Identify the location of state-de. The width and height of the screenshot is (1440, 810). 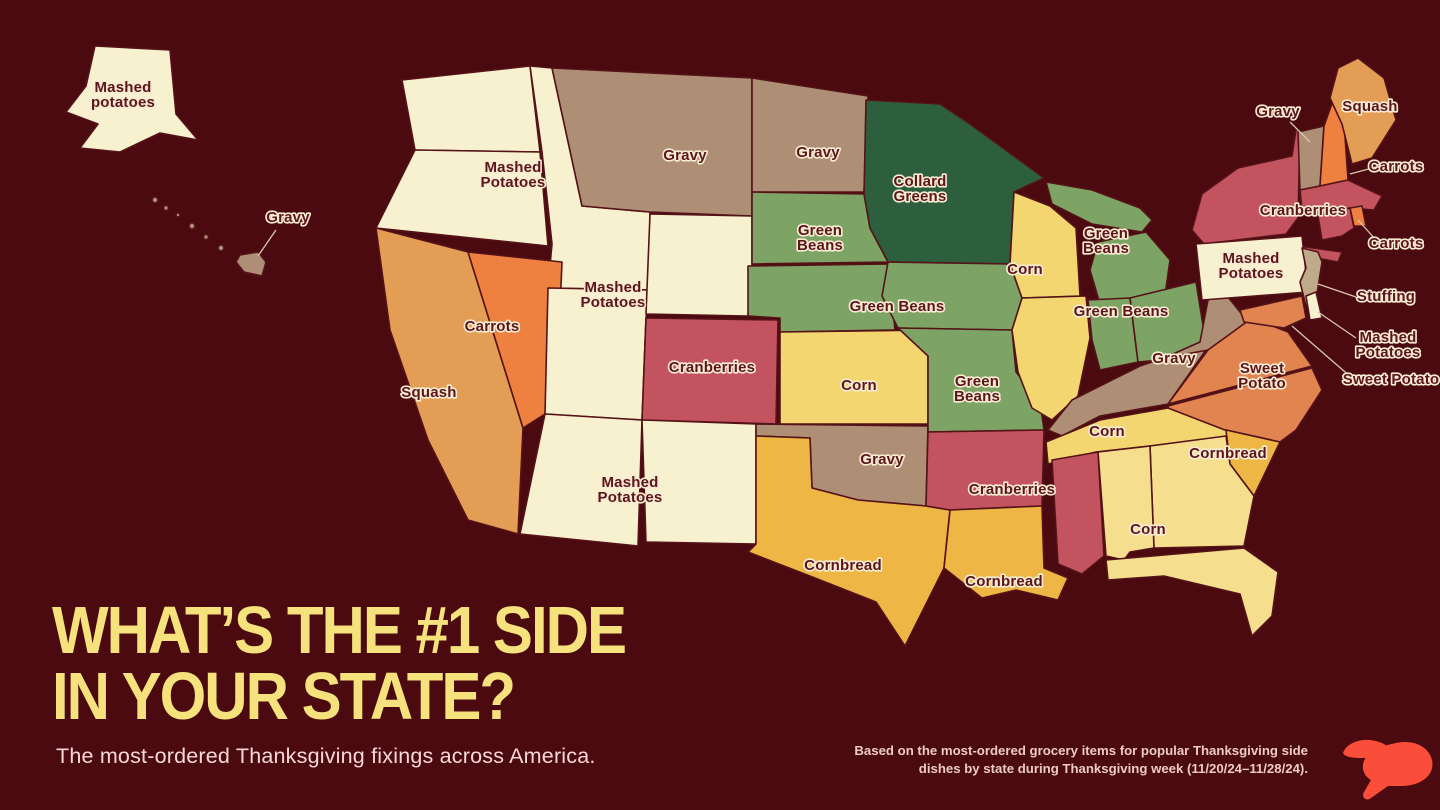
(1314, 306).